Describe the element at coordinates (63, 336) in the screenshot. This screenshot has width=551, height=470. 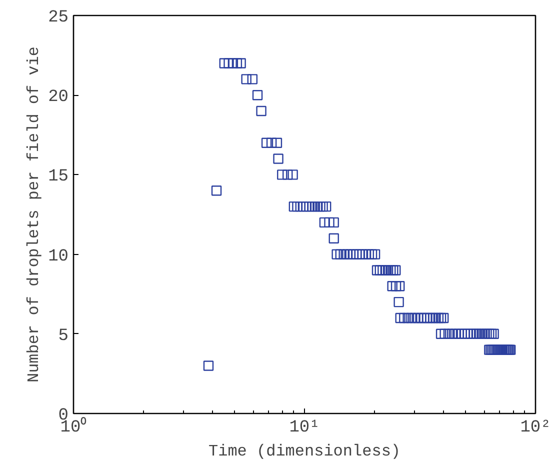
I see `y-tick-label: 5` at that location.